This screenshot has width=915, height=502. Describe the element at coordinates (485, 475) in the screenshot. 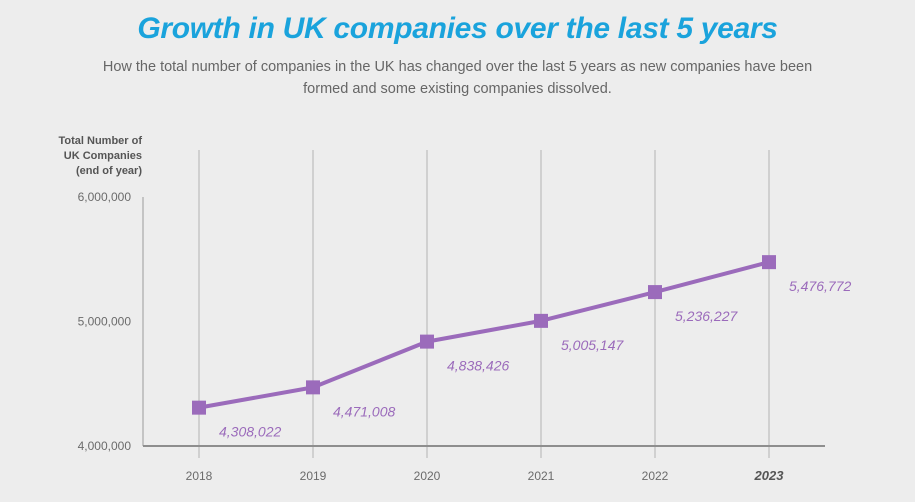

I see `x-tick-labels: 2018 2019 2020 2021 2022 2023` at that location.